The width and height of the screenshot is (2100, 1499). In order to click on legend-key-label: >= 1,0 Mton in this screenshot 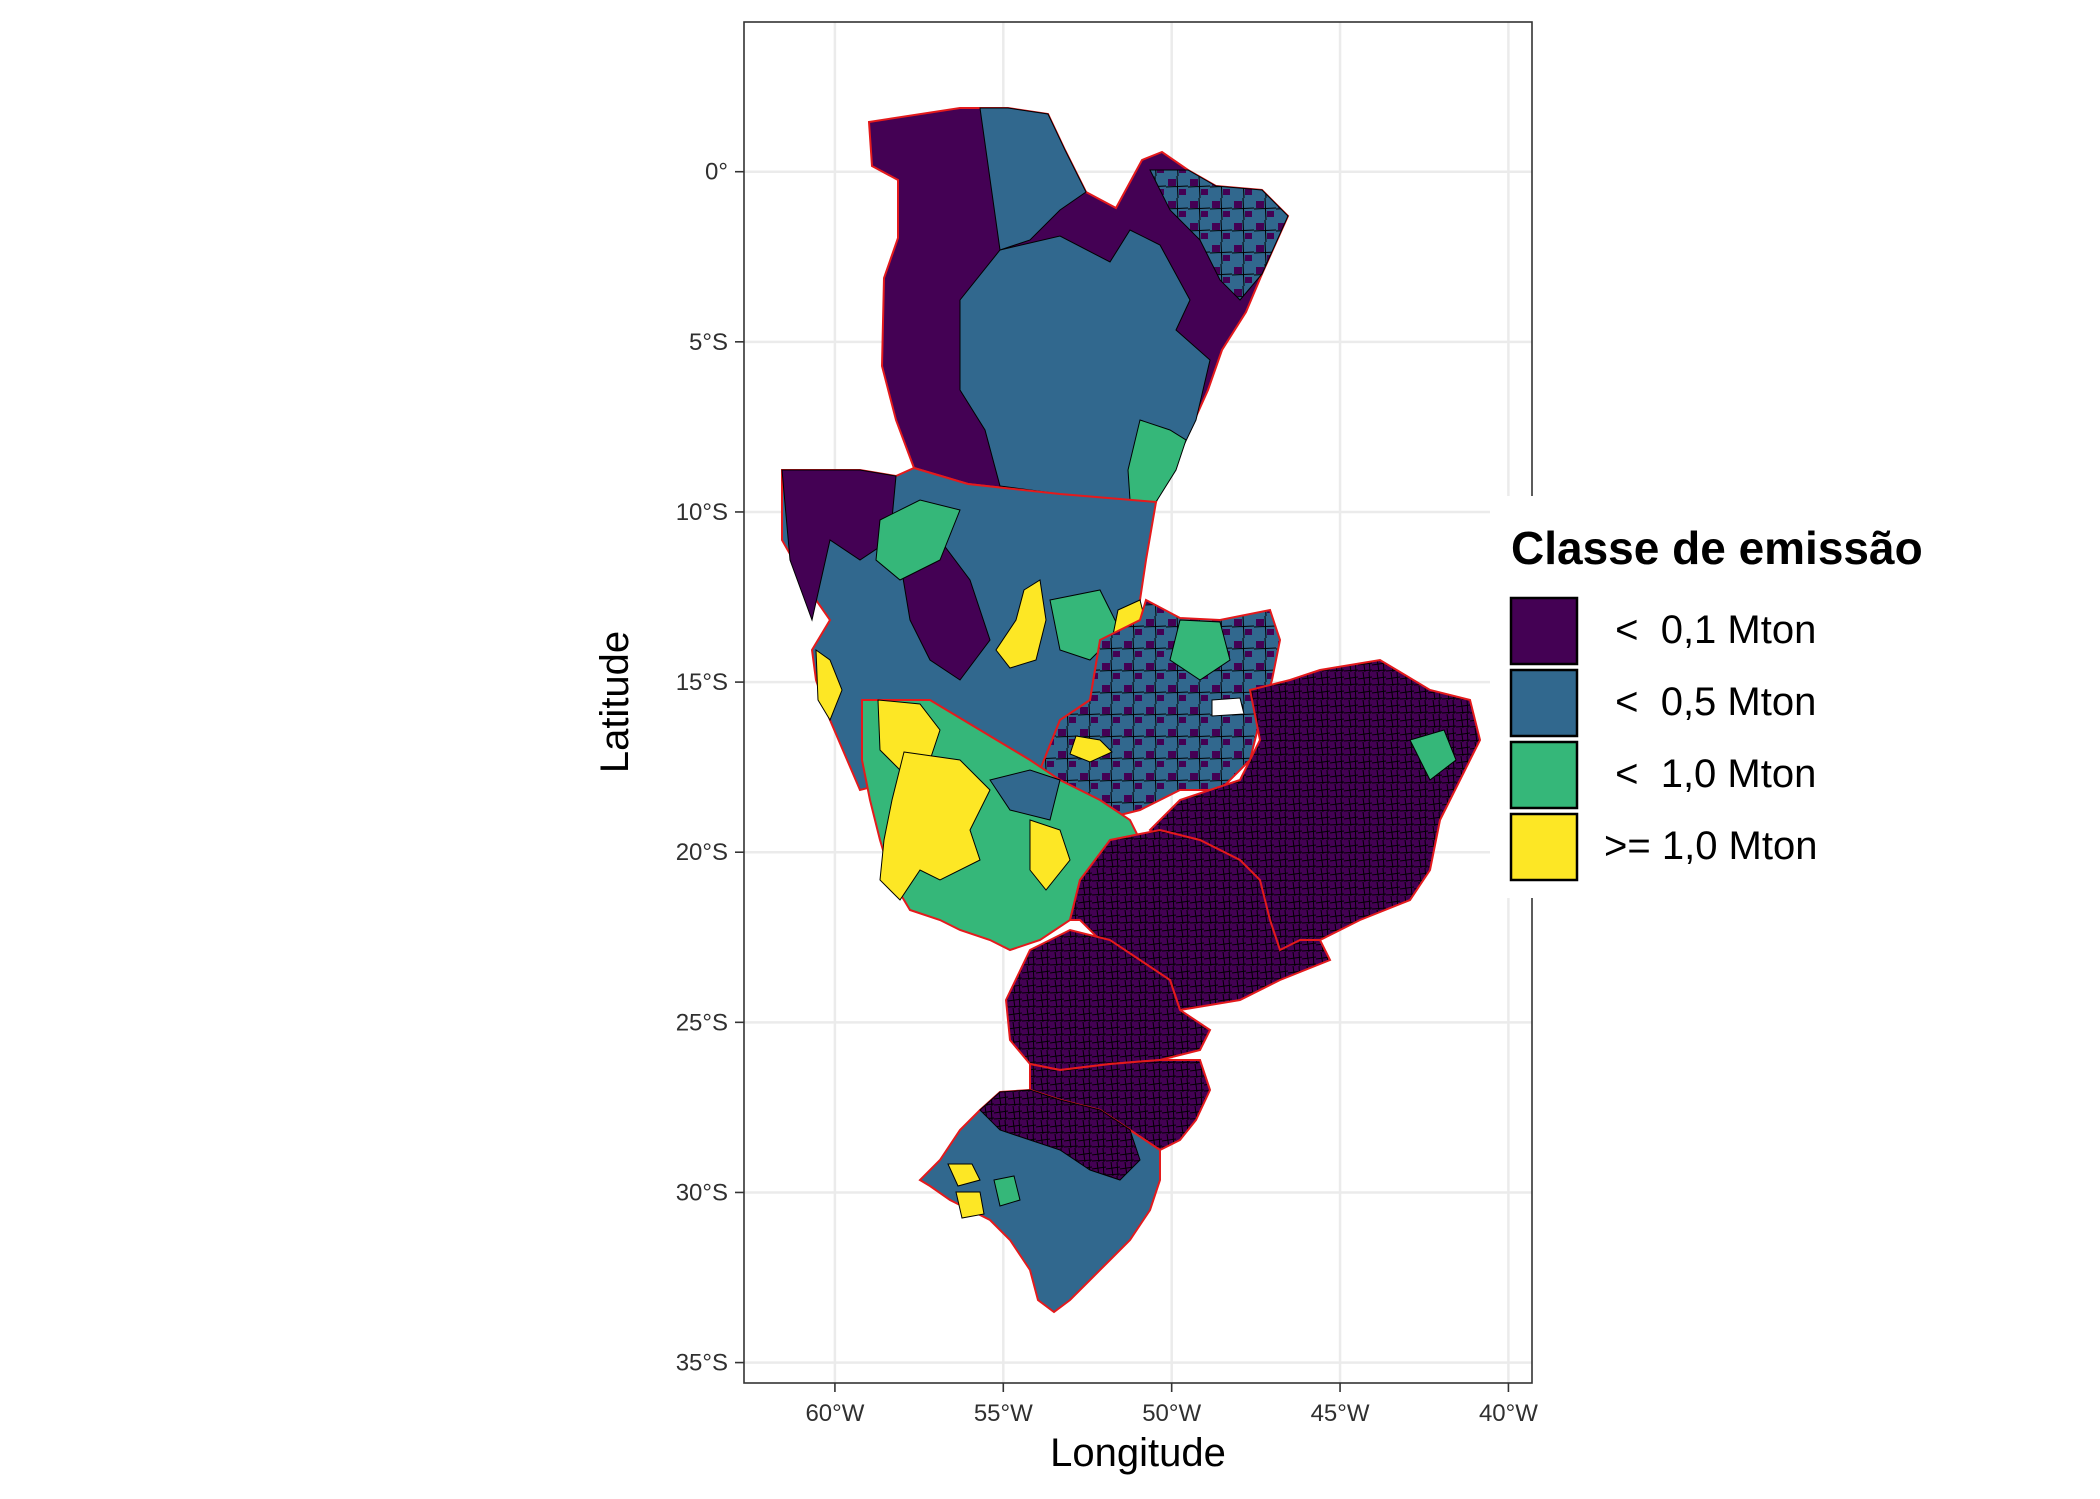, I will do `click(1710, 846)`.